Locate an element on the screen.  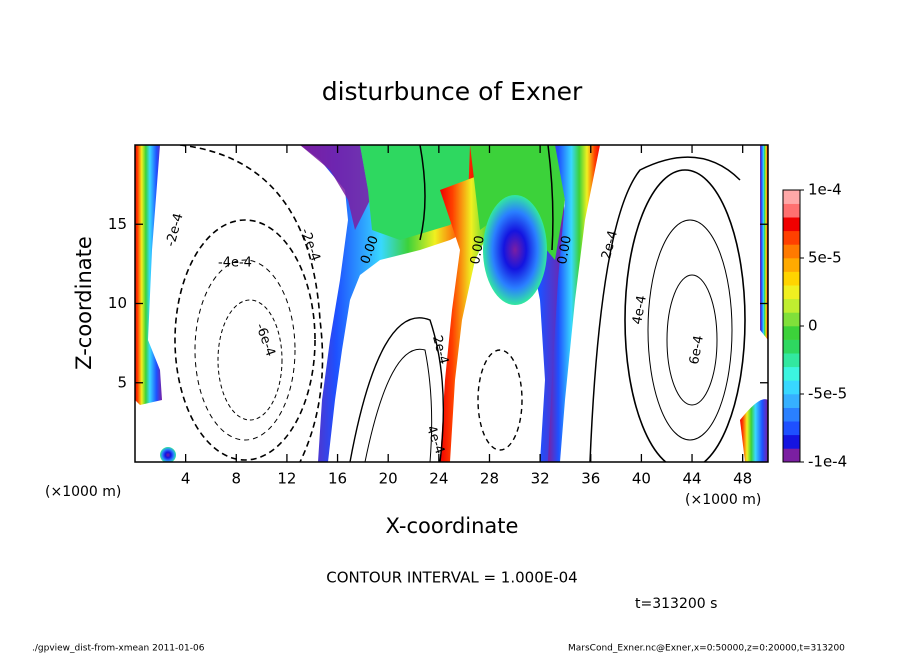
x-tick-label: 36 is located at coordinates (590, 479).